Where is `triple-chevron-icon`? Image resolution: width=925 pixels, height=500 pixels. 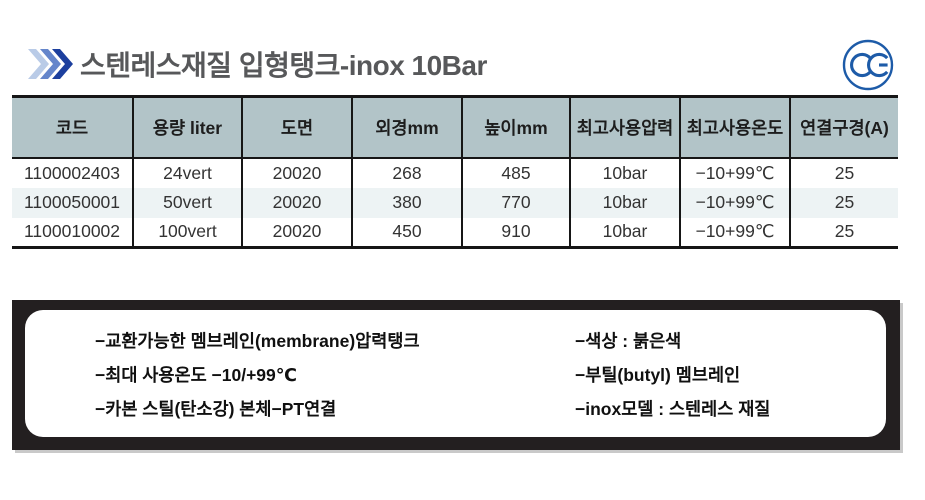 triple-chevron-icon is located at coordinates (50, 64).